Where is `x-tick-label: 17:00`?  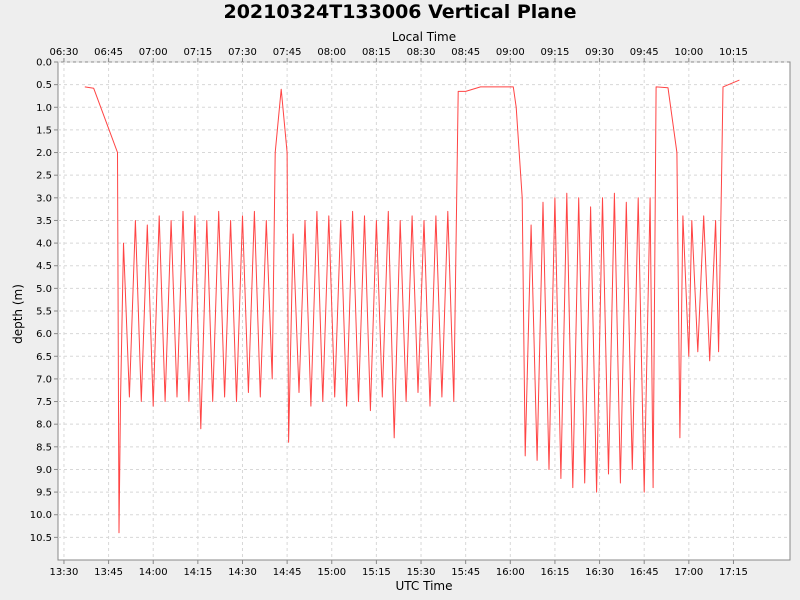
x-tick-label: 17:00 is located at coordinates (688, 572).